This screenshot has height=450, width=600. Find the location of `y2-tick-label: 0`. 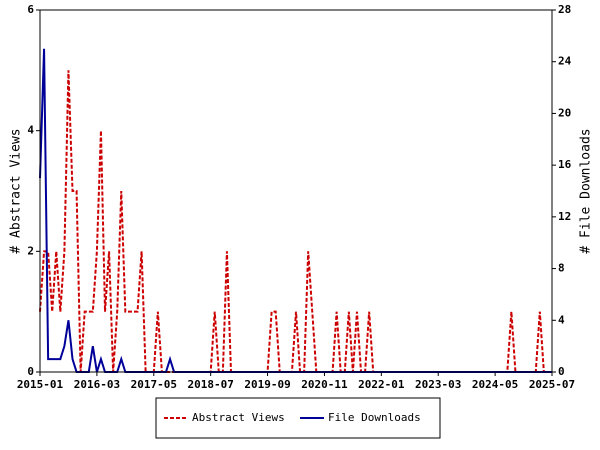

y2-tick-label: 0 is located at coordinates (561, 371).